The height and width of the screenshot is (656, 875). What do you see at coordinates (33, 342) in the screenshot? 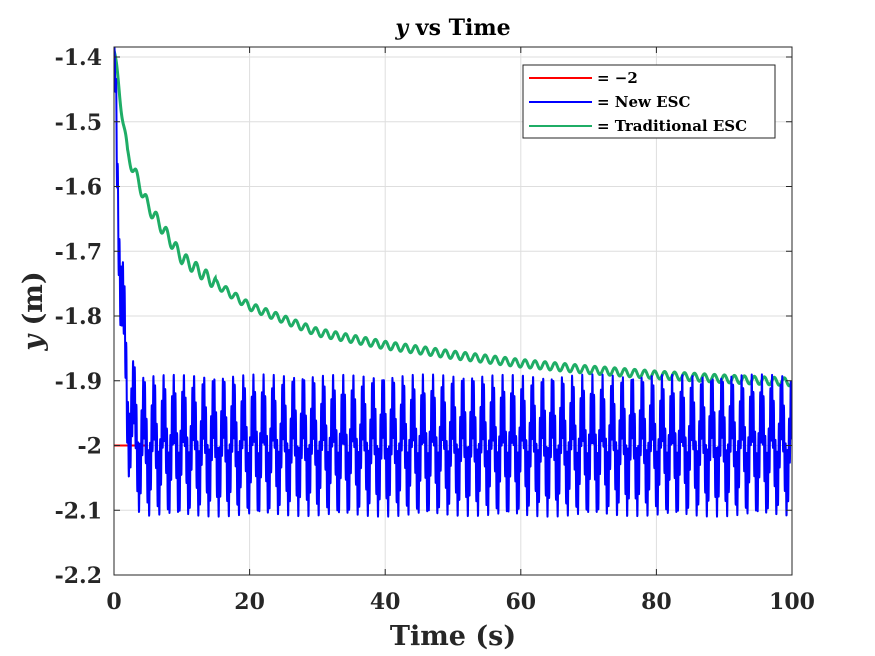
I see `y-axis-label-var: y` at bounding box center [33, 342].